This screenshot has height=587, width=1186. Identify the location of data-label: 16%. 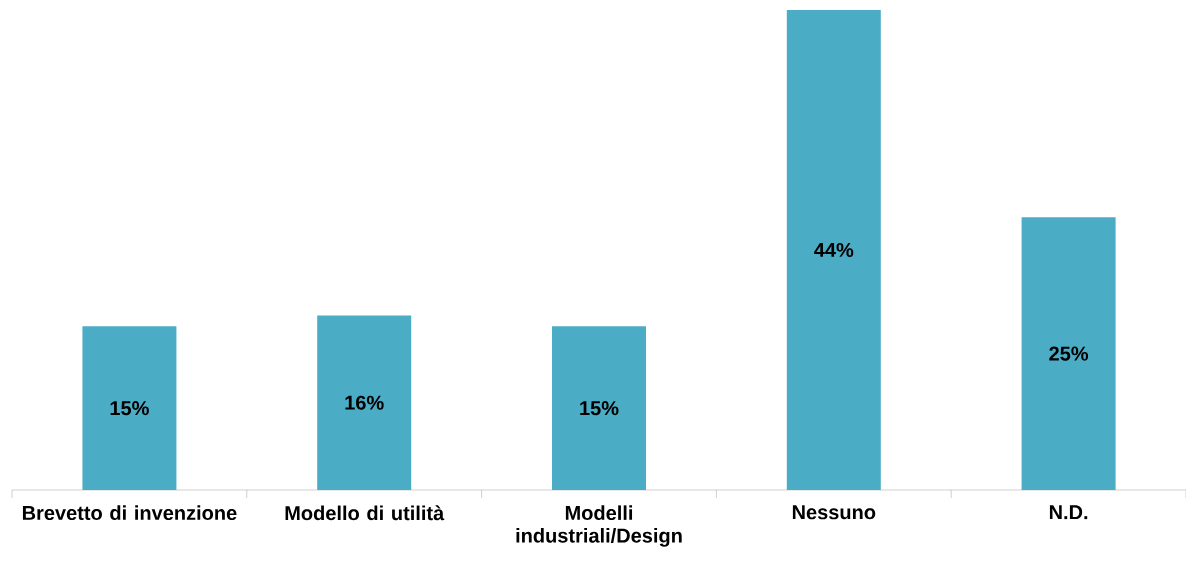
(364, 402).